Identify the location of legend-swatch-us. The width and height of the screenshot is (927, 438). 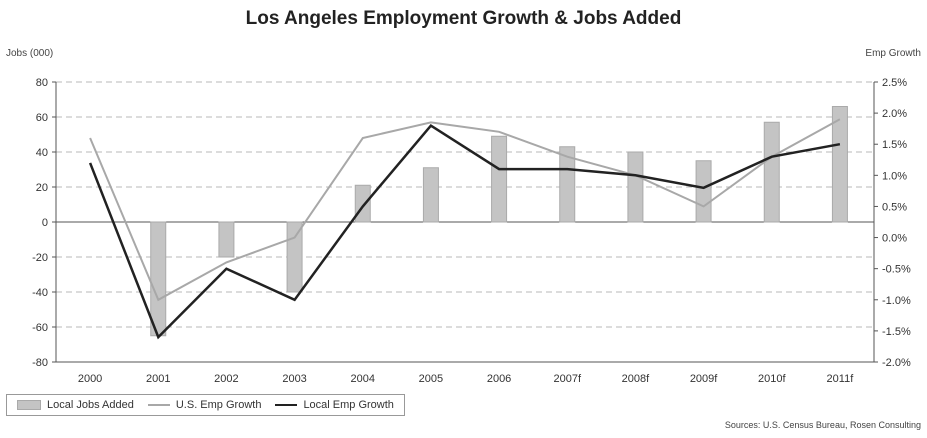
(158, 405).